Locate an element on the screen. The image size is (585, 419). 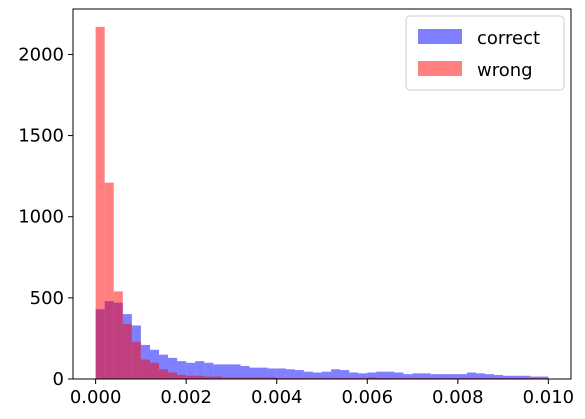
legend-label-correct: correct is located at coordinates (508, 38).